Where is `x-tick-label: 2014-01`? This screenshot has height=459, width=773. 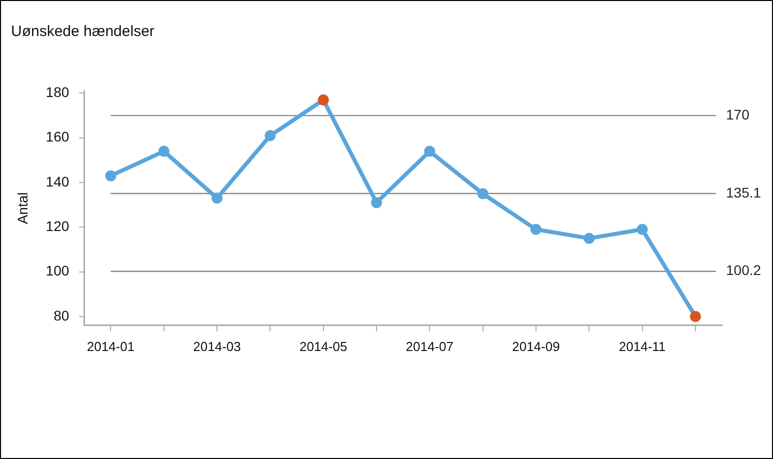
x-tick-label: 2014-01 is located at coordinates (110, 346).